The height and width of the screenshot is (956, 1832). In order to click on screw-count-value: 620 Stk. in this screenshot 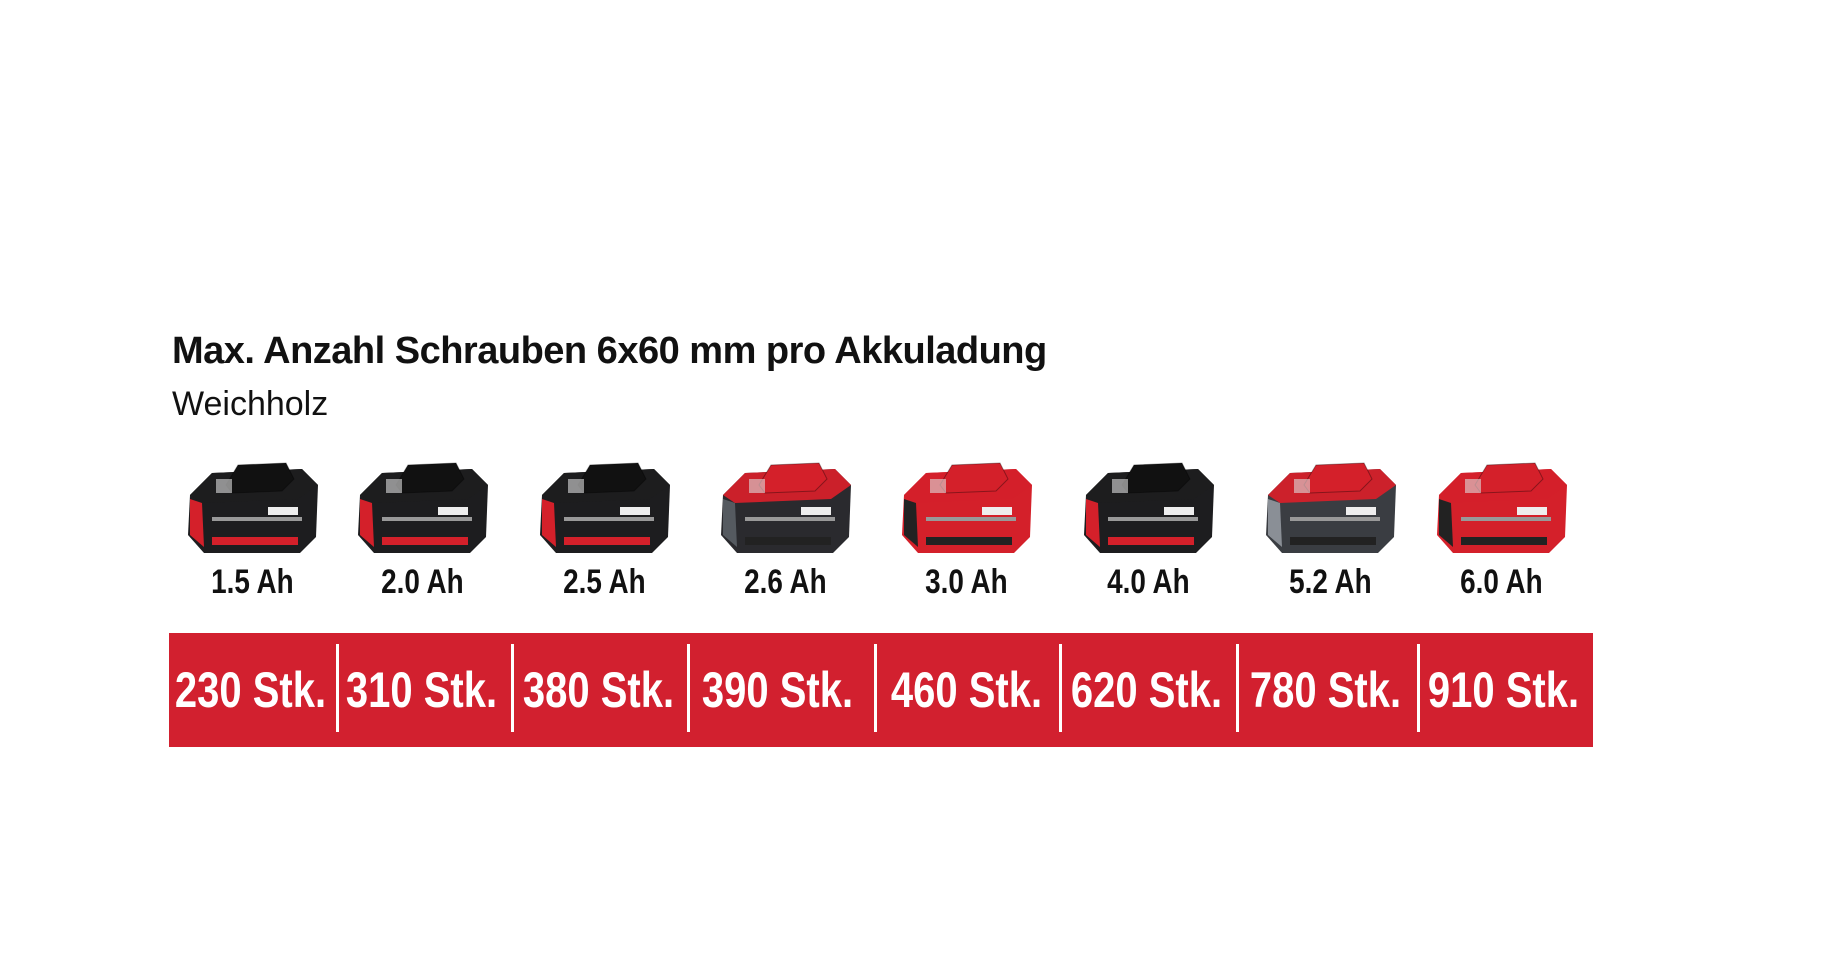, I will do `click(1147, 690)`.